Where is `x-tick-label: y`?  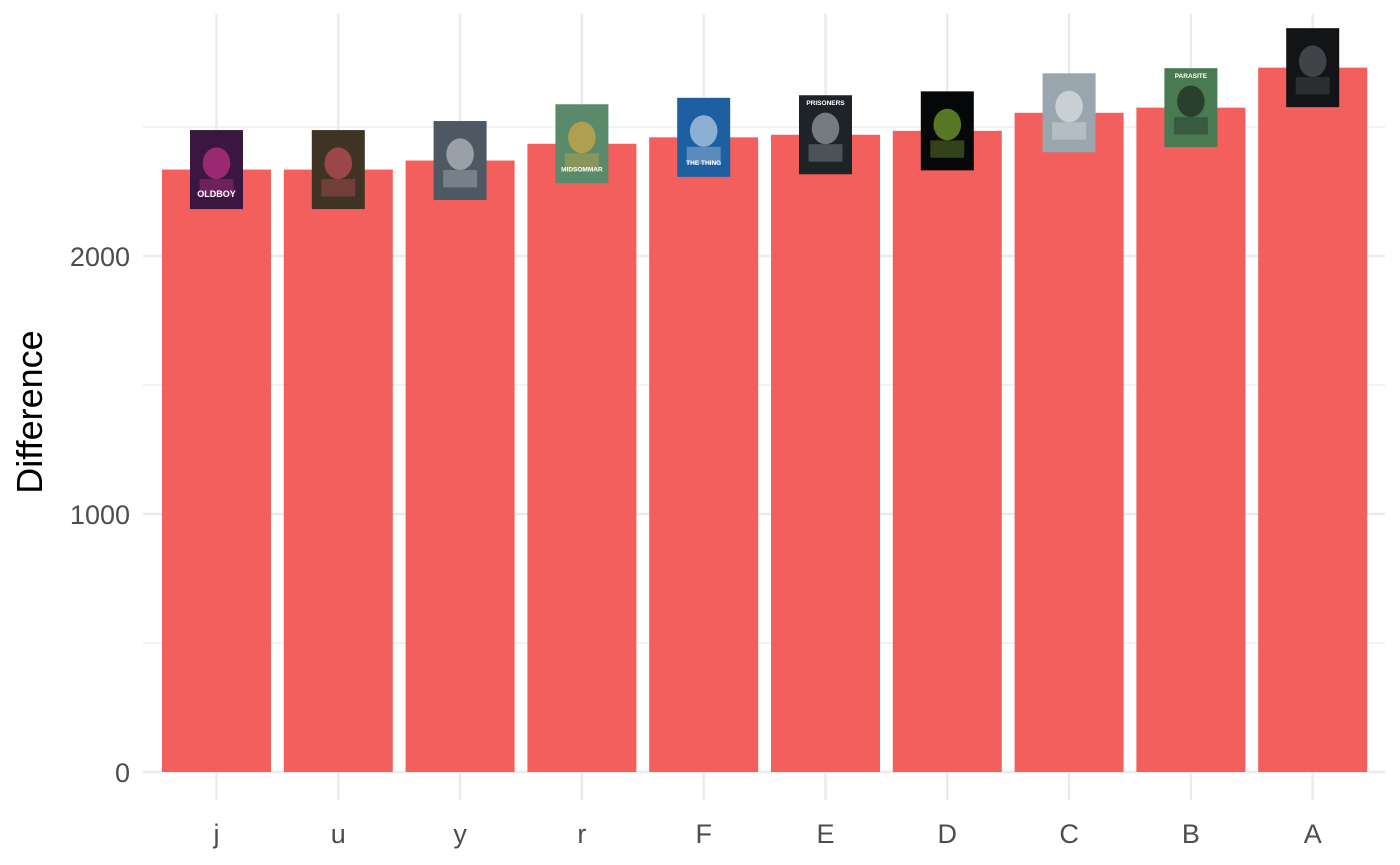
x-tick-label: y is located at coordinates (460, 834).